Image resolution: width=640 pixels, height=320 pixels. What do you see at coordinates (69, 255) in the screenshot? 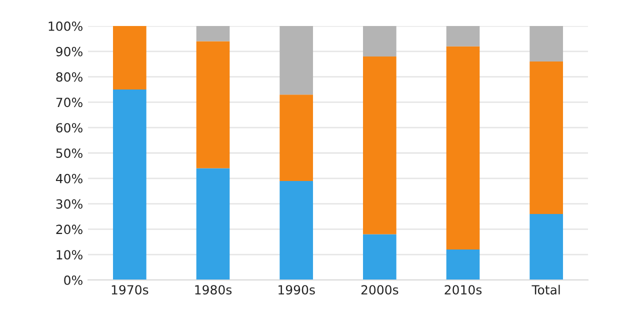
I see `y-tick-label: 10%` at bounding box center [69, 255].